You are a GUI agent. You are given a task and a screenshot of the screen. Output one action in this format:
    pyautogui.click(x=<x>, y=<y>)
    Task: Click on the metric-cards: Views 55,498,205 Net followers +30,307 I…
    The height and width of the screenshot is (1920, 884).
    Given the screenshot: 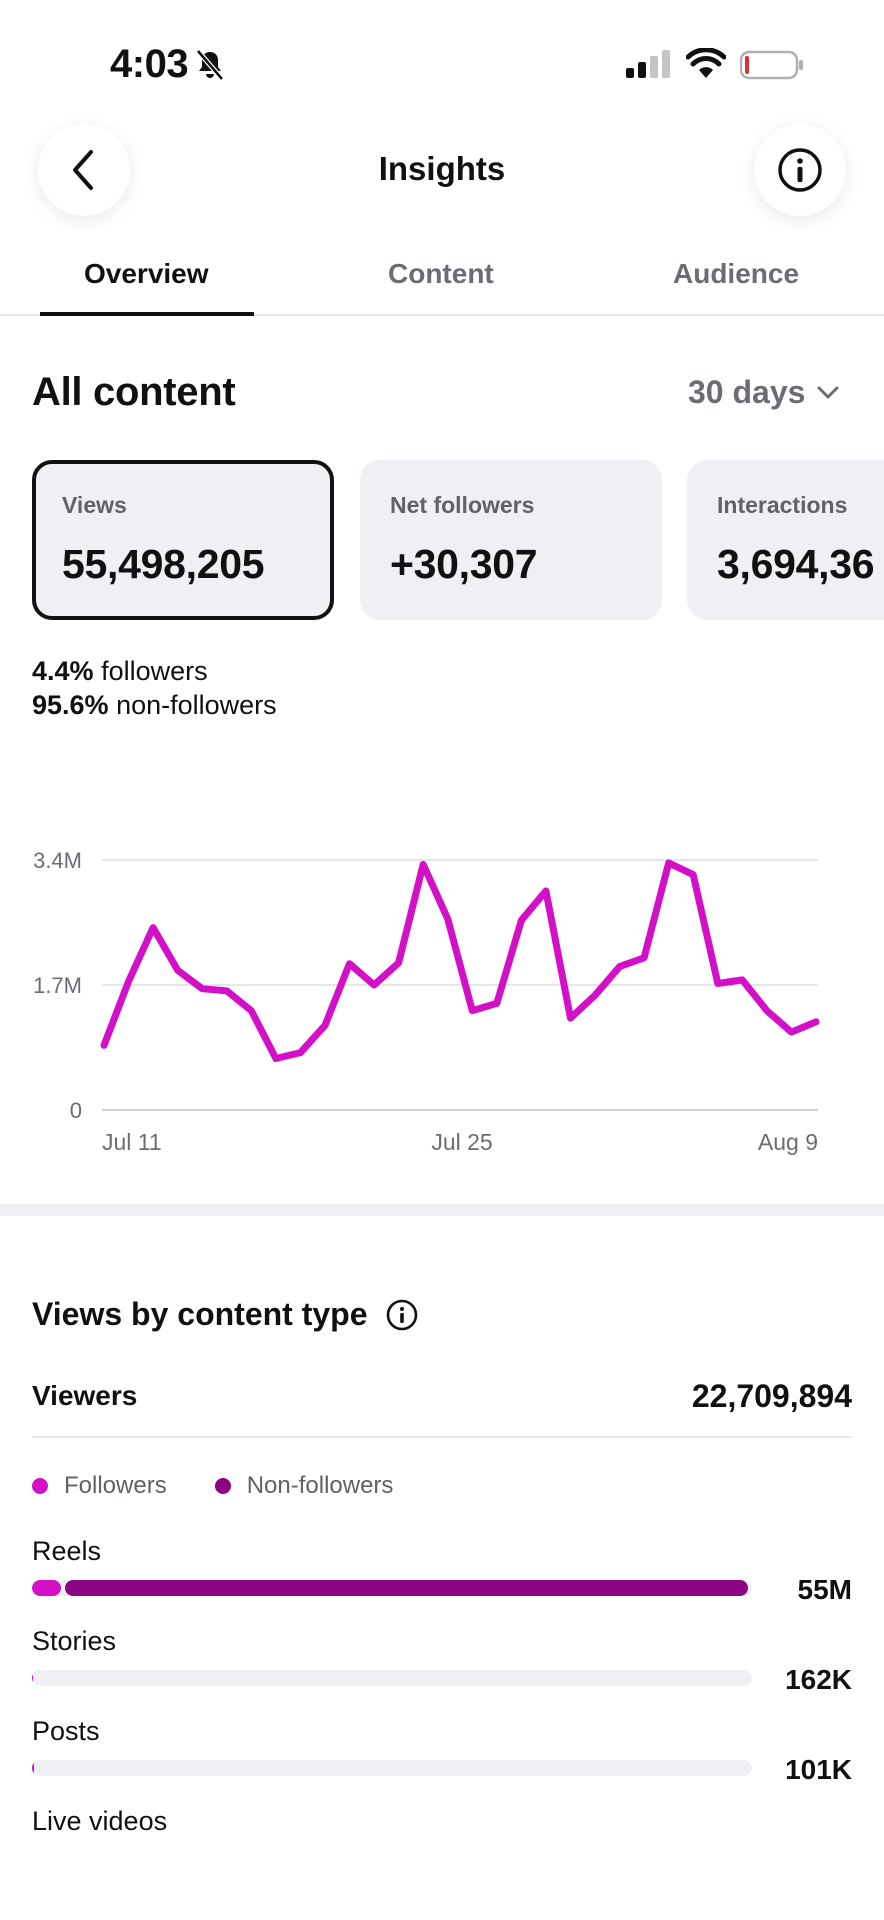 What is the action you would take?
    pyautogui.click(x=442, y=541)
    